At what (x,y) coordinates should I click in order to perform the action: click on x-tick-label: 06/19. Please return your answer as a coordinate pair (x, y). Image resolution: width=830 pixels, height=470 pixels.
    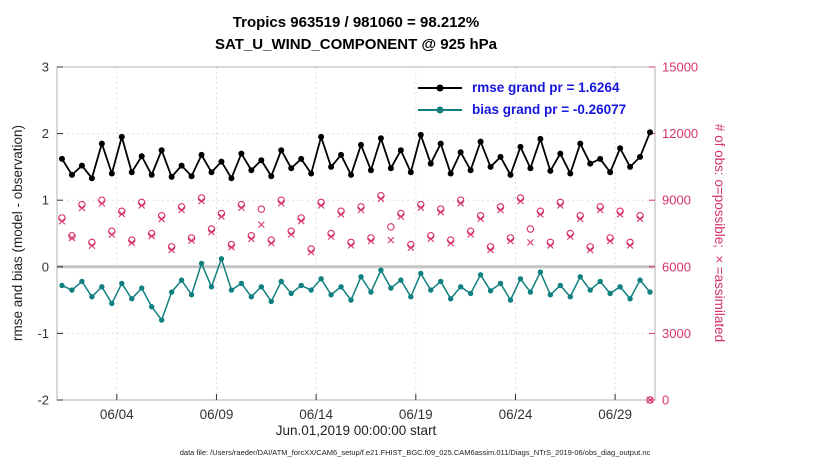
    Looking at the image, I should click on (416, 414).